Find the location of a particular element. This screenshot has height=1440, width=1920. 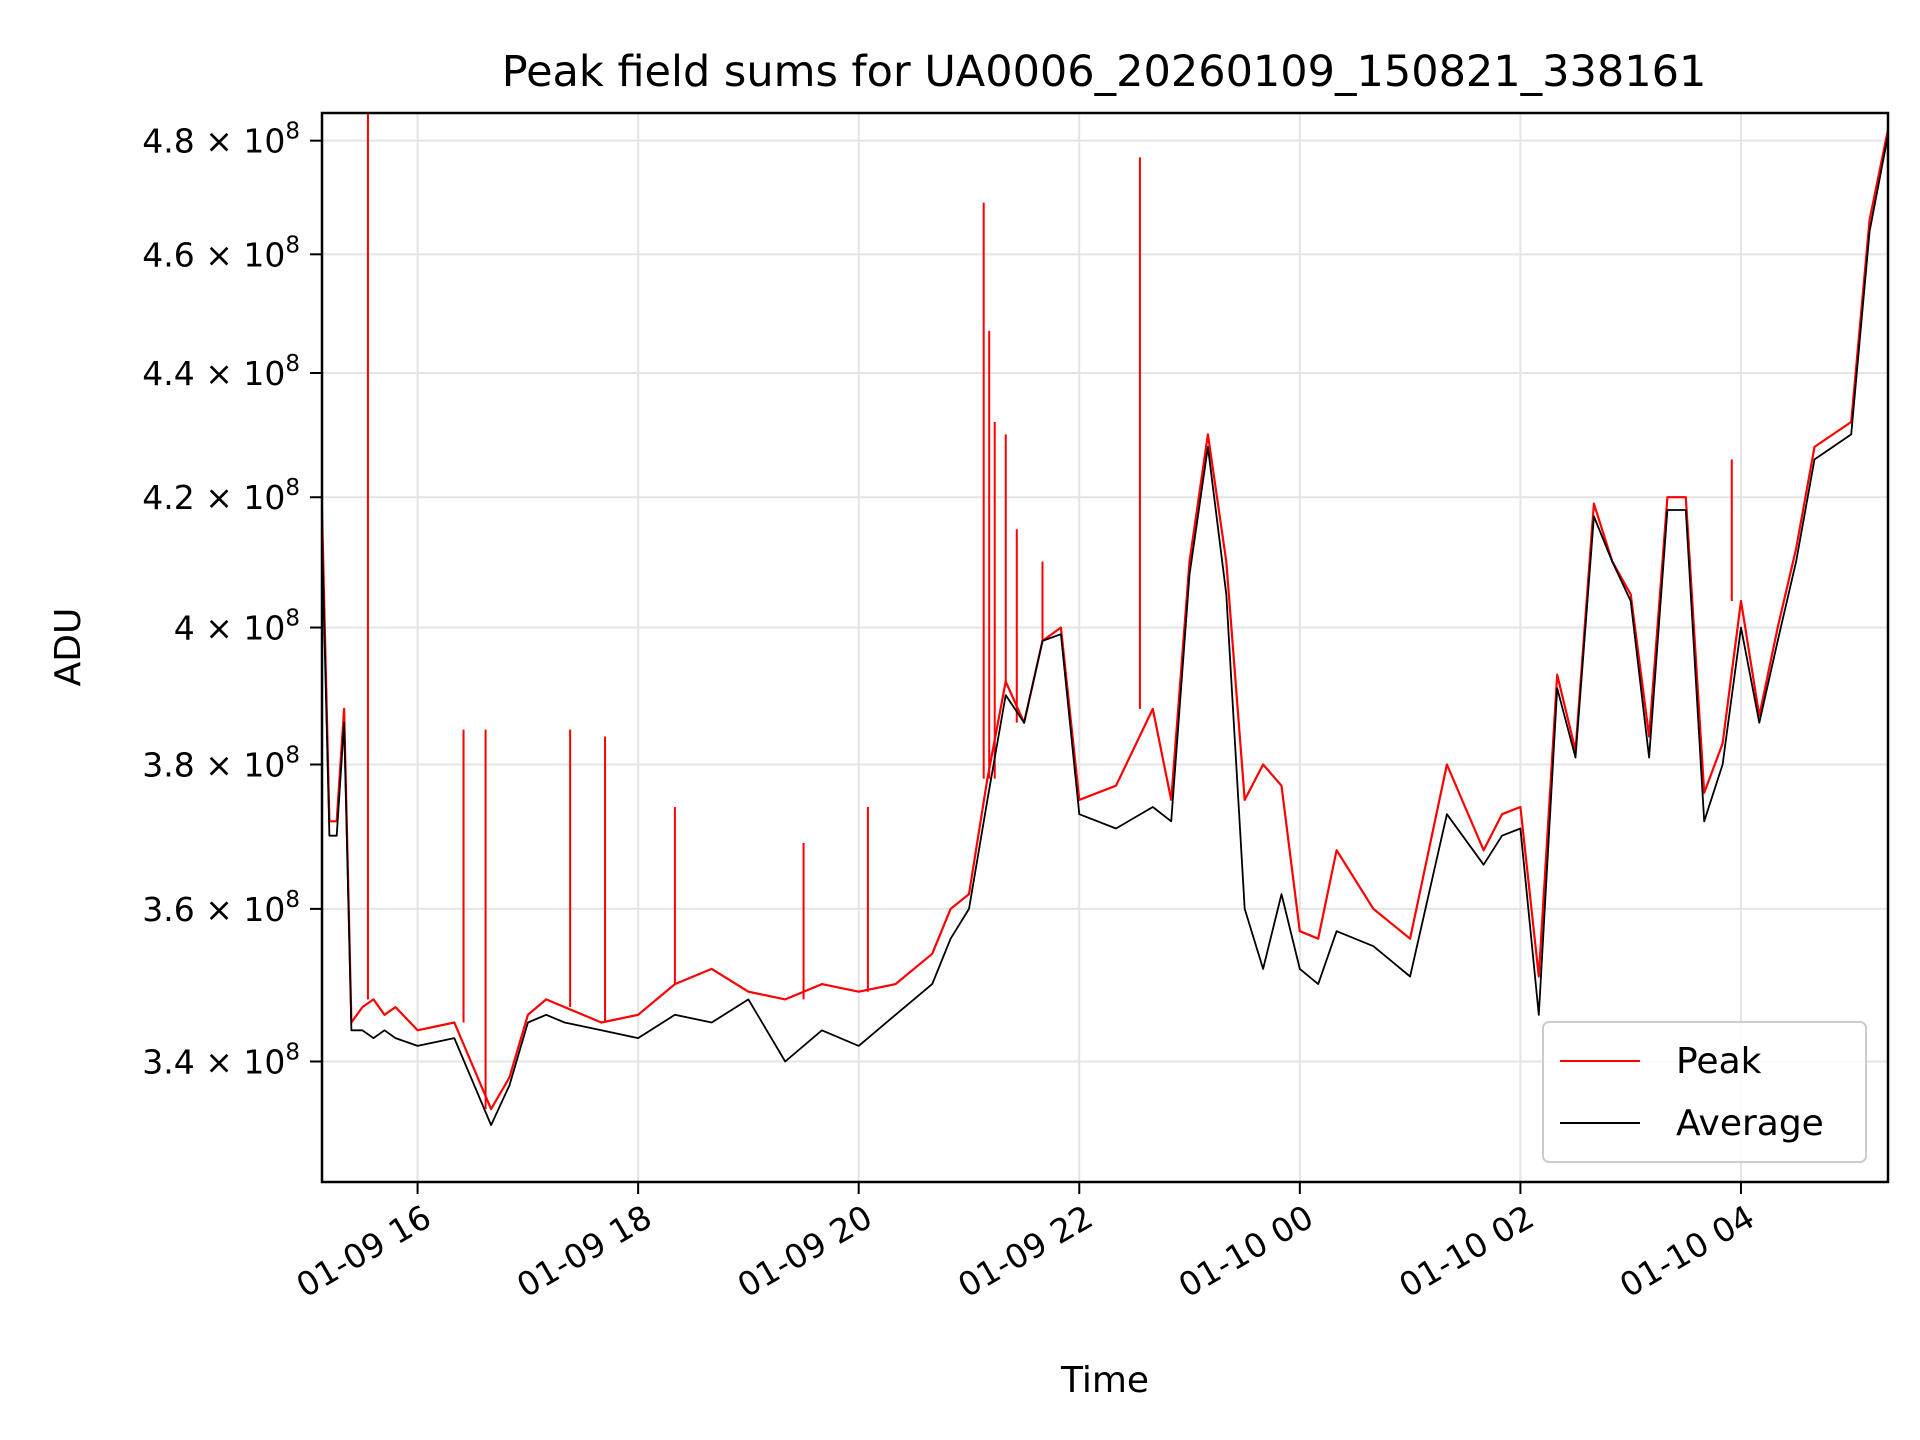

x-tick-label: 01-10 02 is located at coordinates (1466, 1251).